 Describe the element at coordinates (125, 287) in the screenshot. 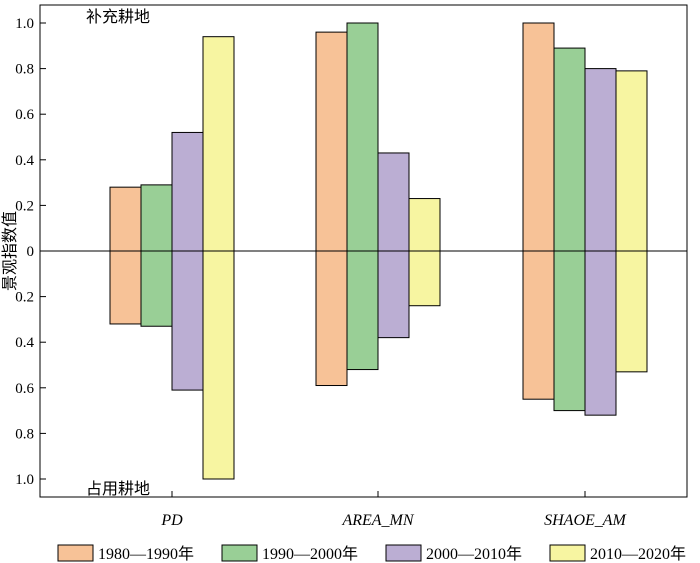

I see `bar-negative-pd-s1` at that location.